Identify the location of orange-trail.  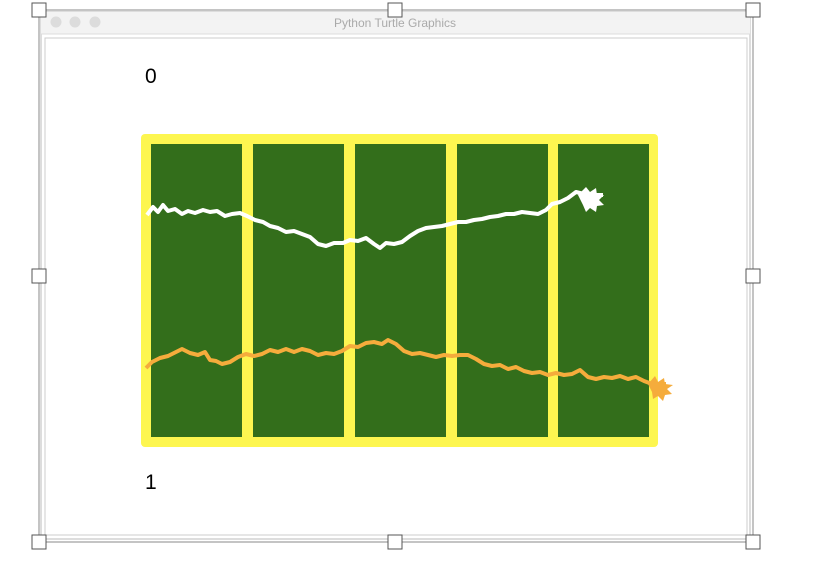
(405, 362).